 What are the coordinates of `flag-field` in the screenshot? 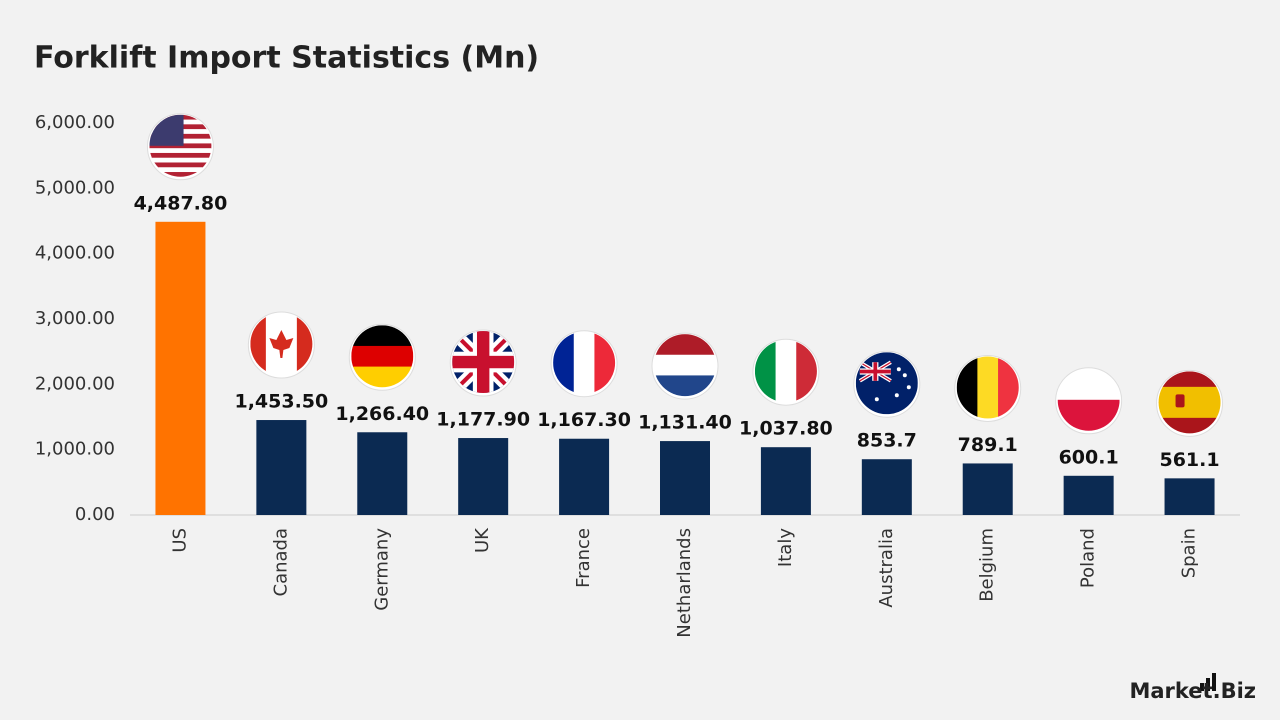 It's located at (886, 383).